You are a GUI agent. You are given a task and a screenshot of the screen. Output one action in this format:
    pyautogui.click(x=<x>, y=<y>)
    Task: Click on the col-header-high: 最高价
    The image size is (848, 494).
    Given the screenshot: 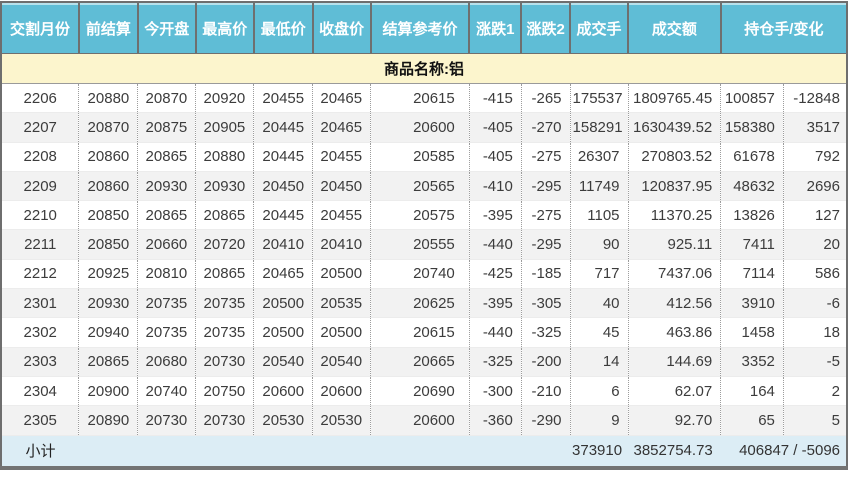 What is the action you would take?
    pyautogui.click(x=224, y=28)
    